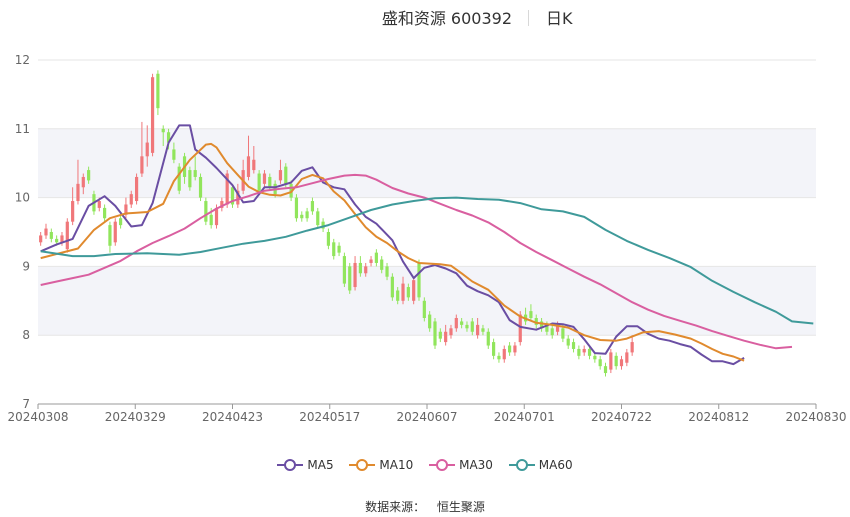  What do you see at coordinates (460, 507) in the screenshot?
I see `data-source-name: 恒生聚源` at bounding box center [460, 507].